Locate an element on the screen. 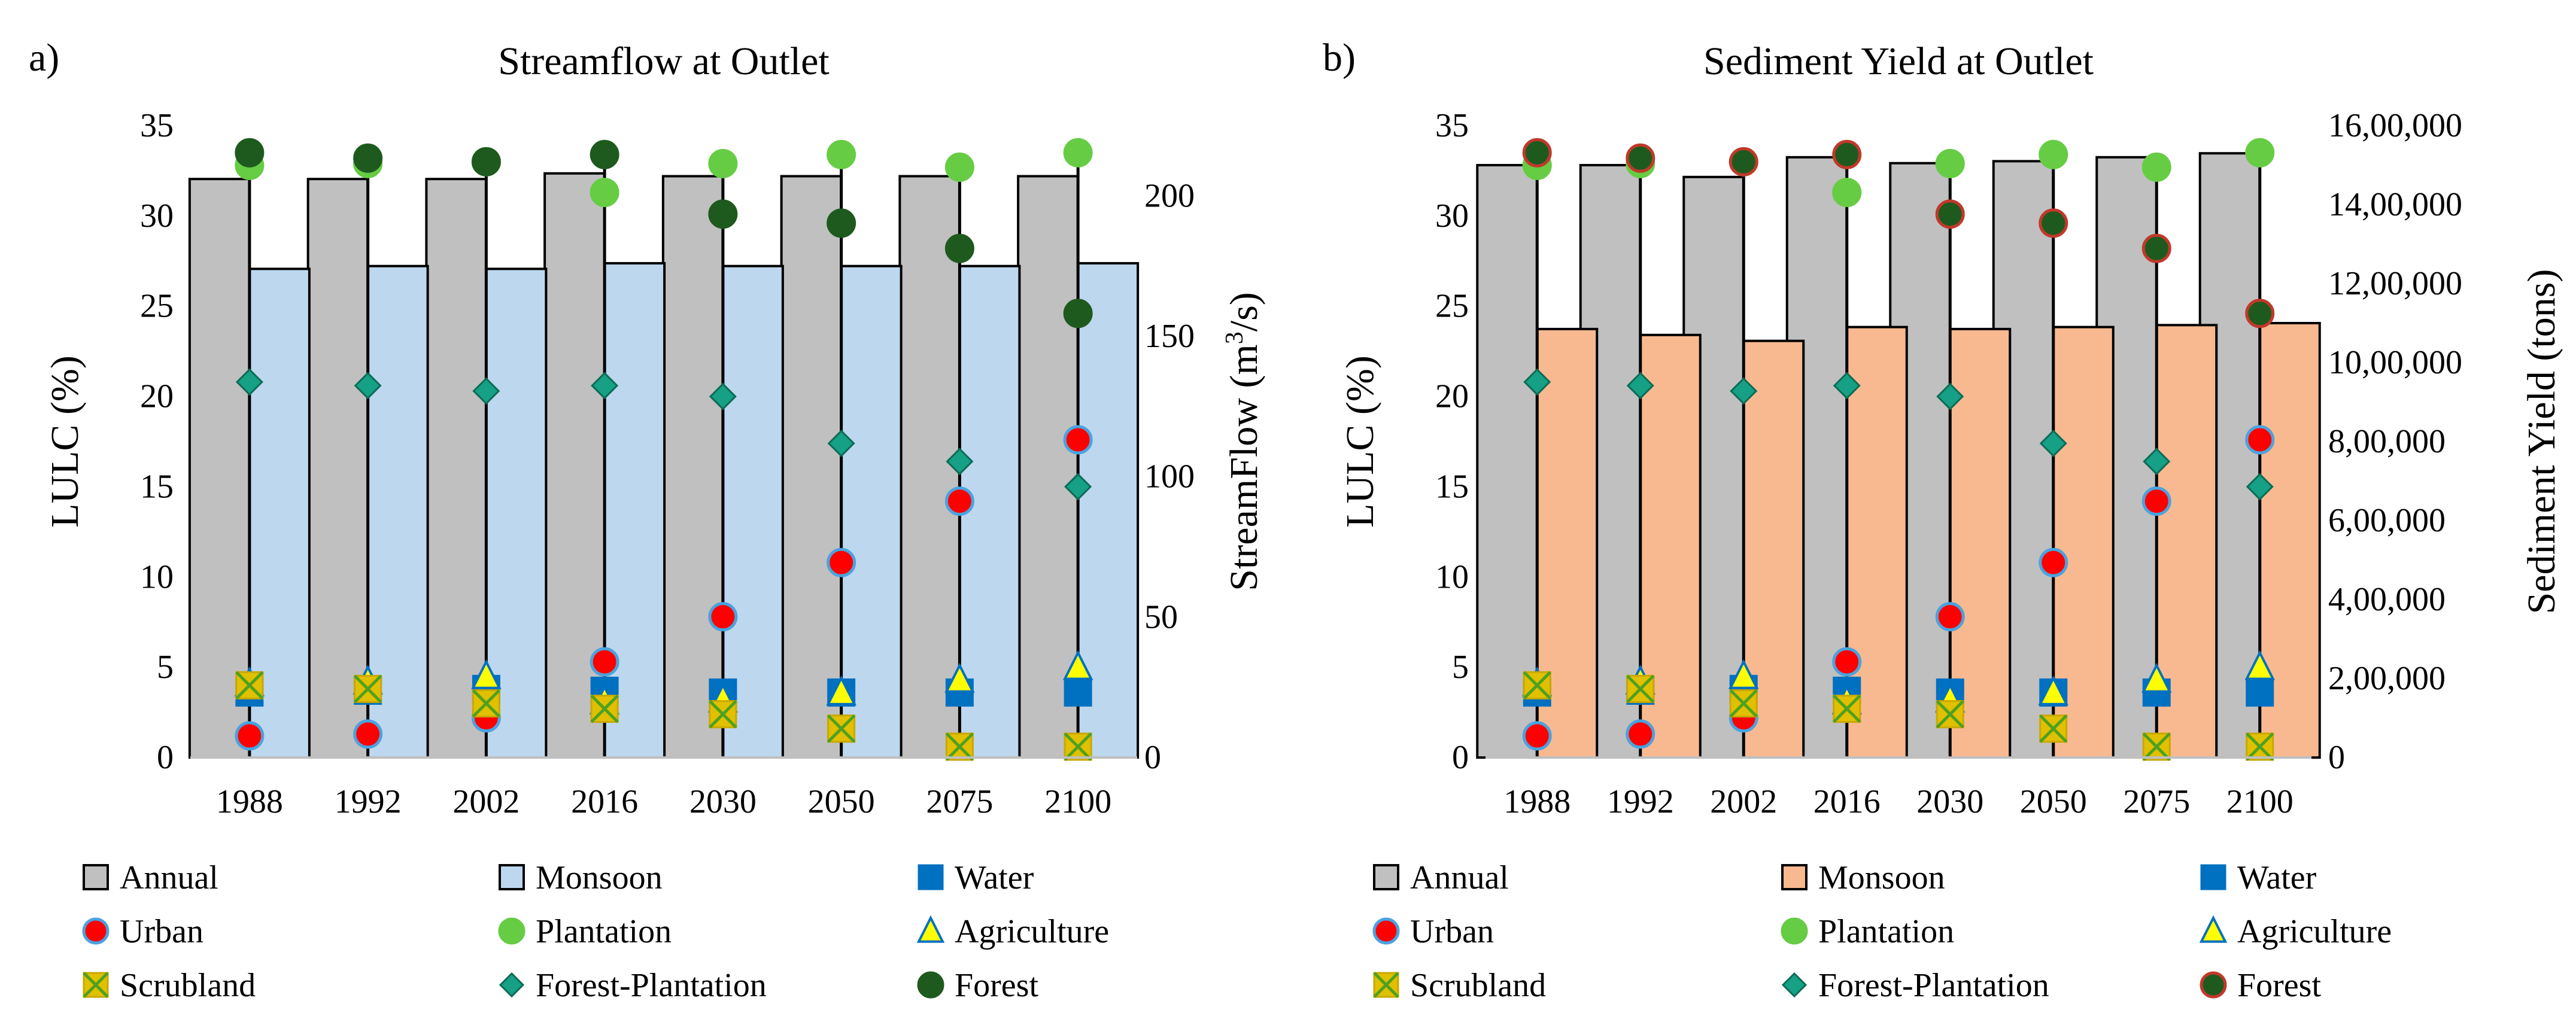  point-scrubland-1988 is located at coordinates (249, 685).